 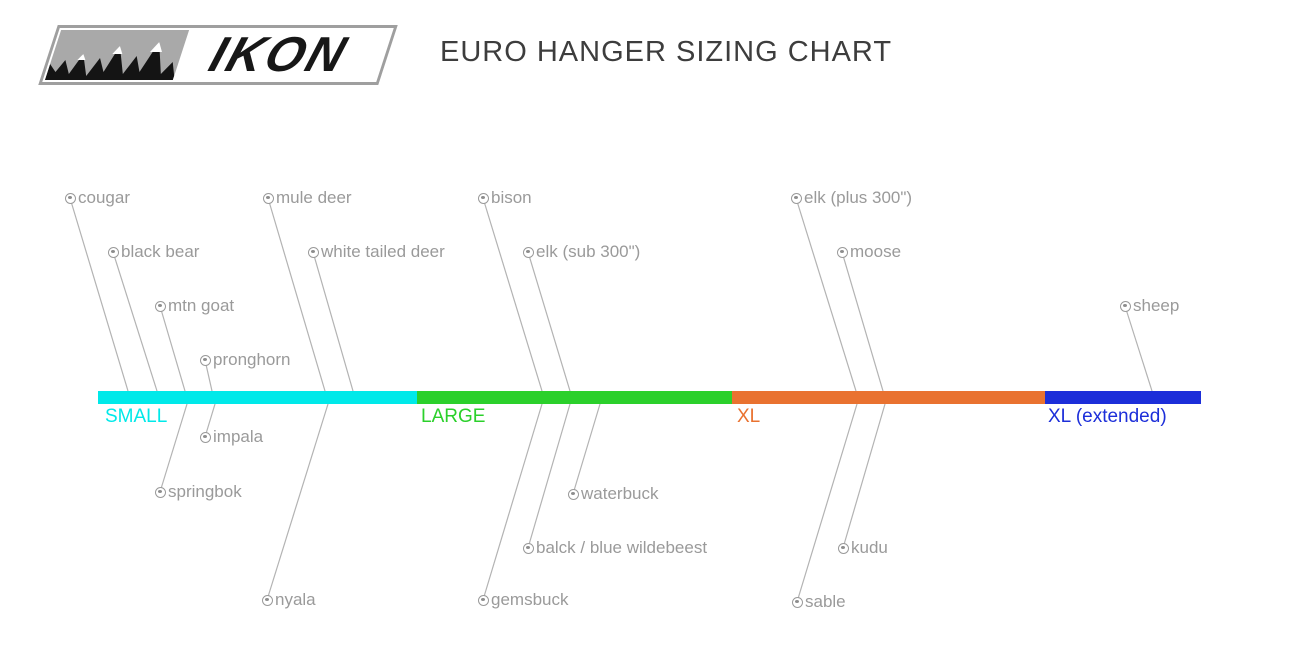 I want to click on label-moose: moose, so click(x=876, y=251).